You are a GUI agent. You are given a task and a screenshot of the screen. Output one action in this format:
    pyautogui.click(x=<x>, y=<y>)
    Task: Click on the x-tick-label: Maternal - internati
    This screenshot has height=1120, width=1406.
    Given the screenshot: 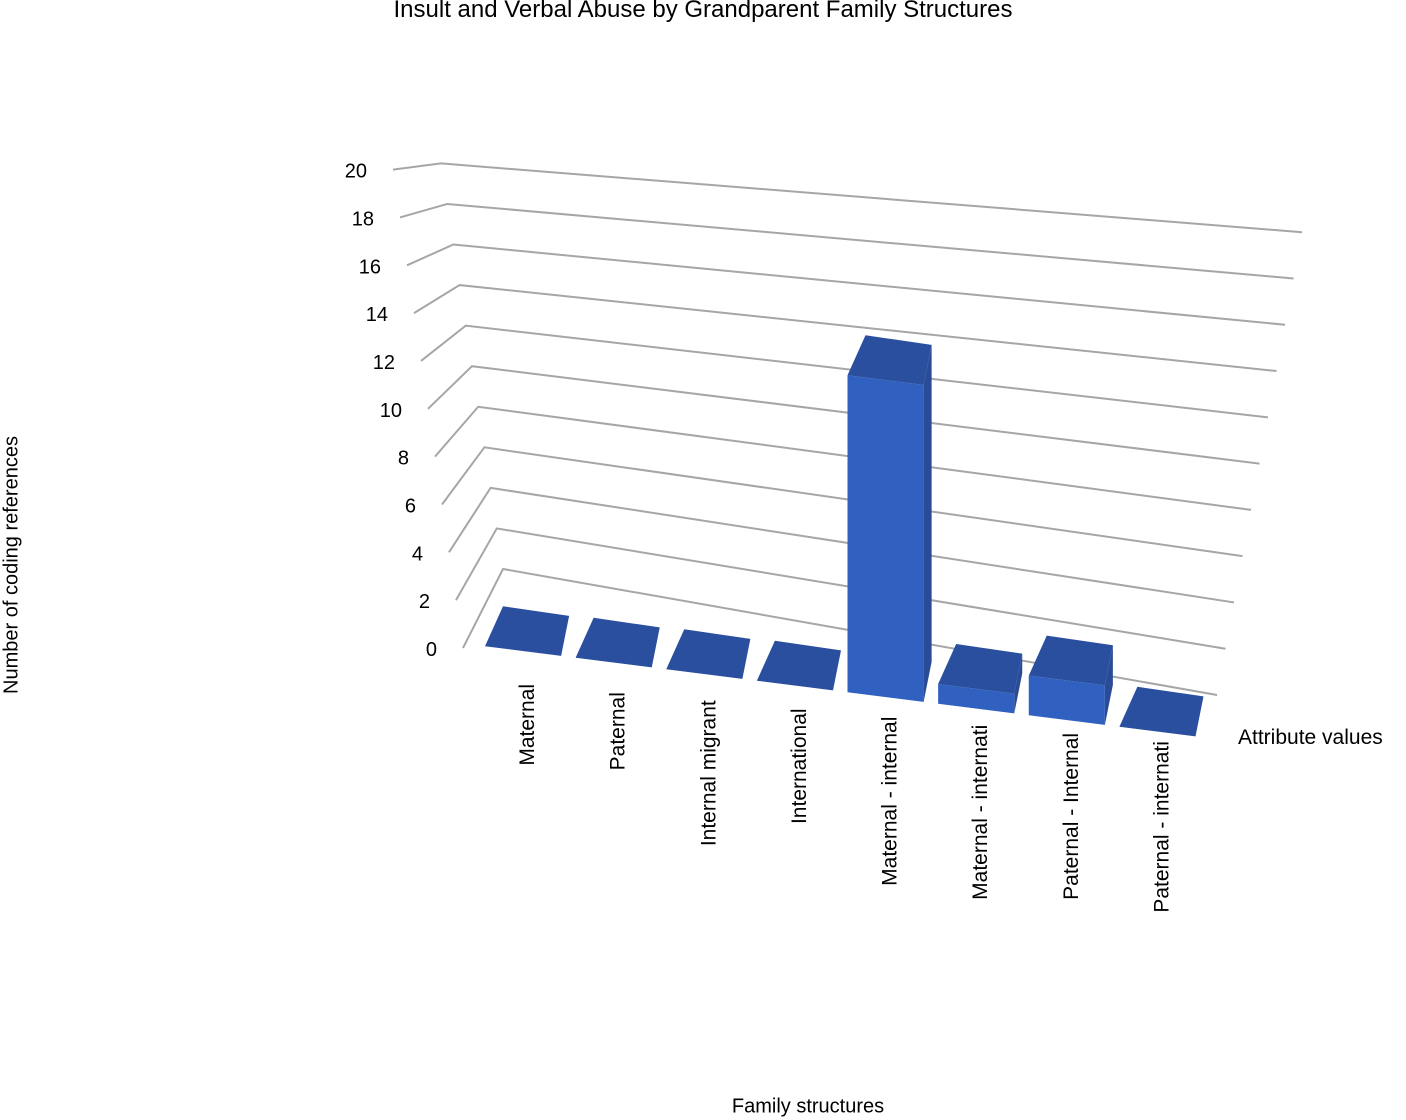 What is the action you would take?
    pyautogui.click(x=980, y=812)
    